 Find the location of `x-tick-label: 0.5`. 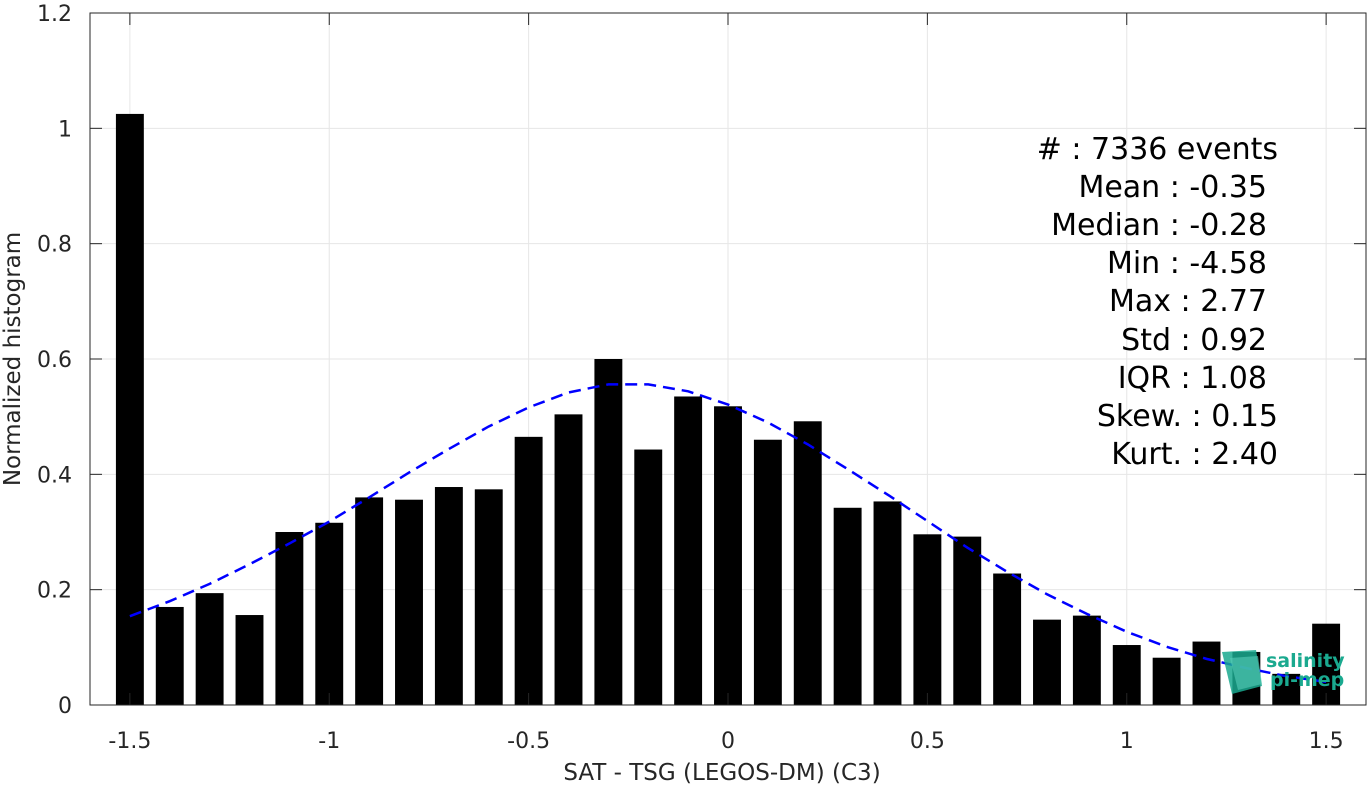

x-tick-label: 0.5 is located at coordinates (927, 741).